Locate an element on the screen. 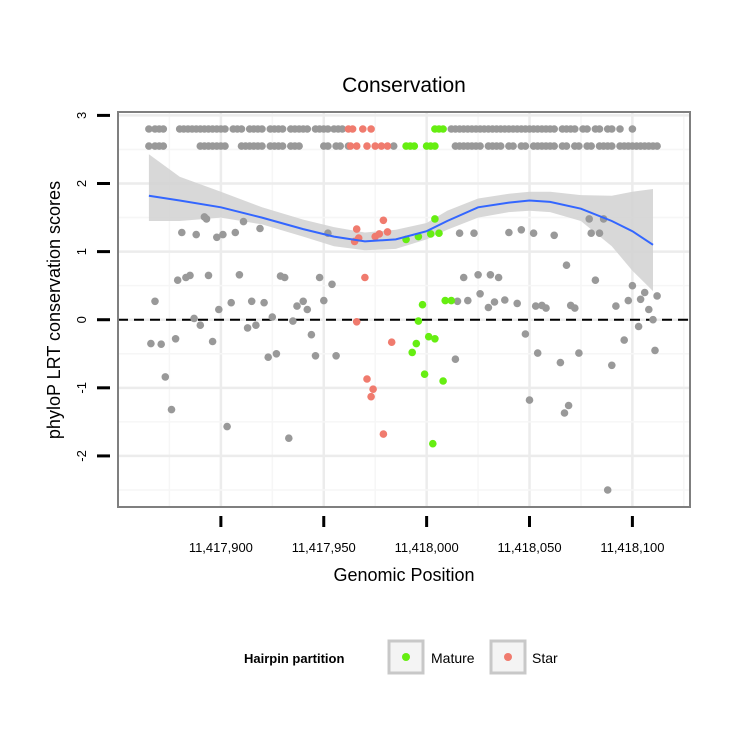 This screenshot has height=750, width=750. legend-label-star: Star is located at coordinates (545, 658).